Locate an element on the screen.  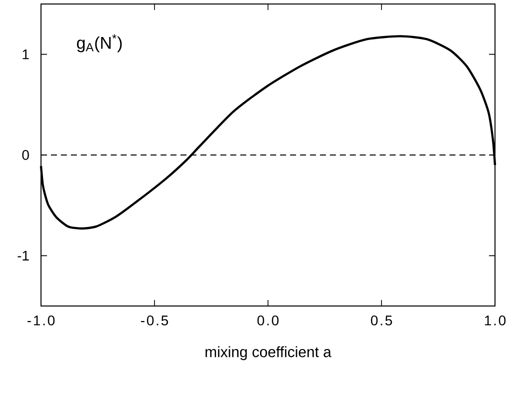
x-axis-title: mixing coefficient a is located at coordinates (269, 353).